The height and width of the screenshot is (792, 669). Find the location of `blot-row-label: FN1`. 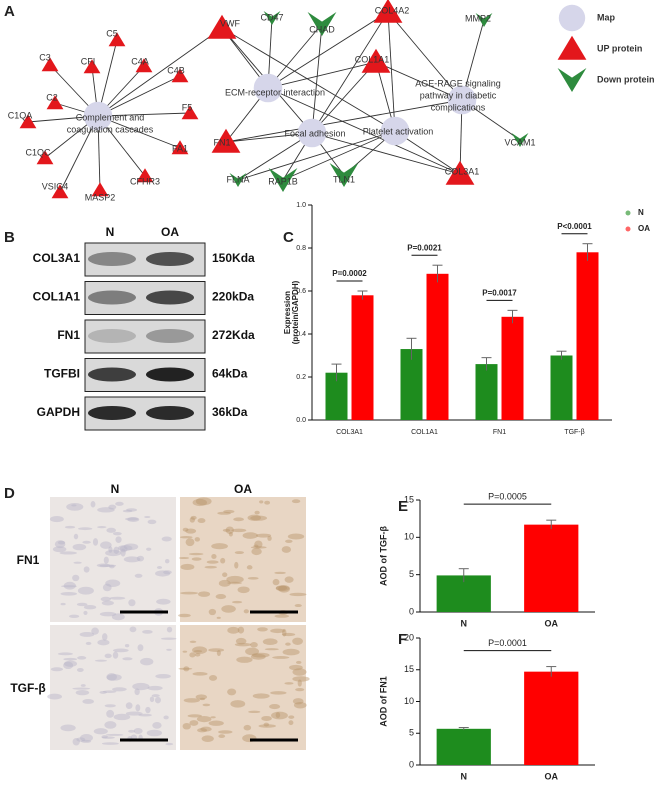

blot-row-label: FN1 is located at coordinates (68, 335).